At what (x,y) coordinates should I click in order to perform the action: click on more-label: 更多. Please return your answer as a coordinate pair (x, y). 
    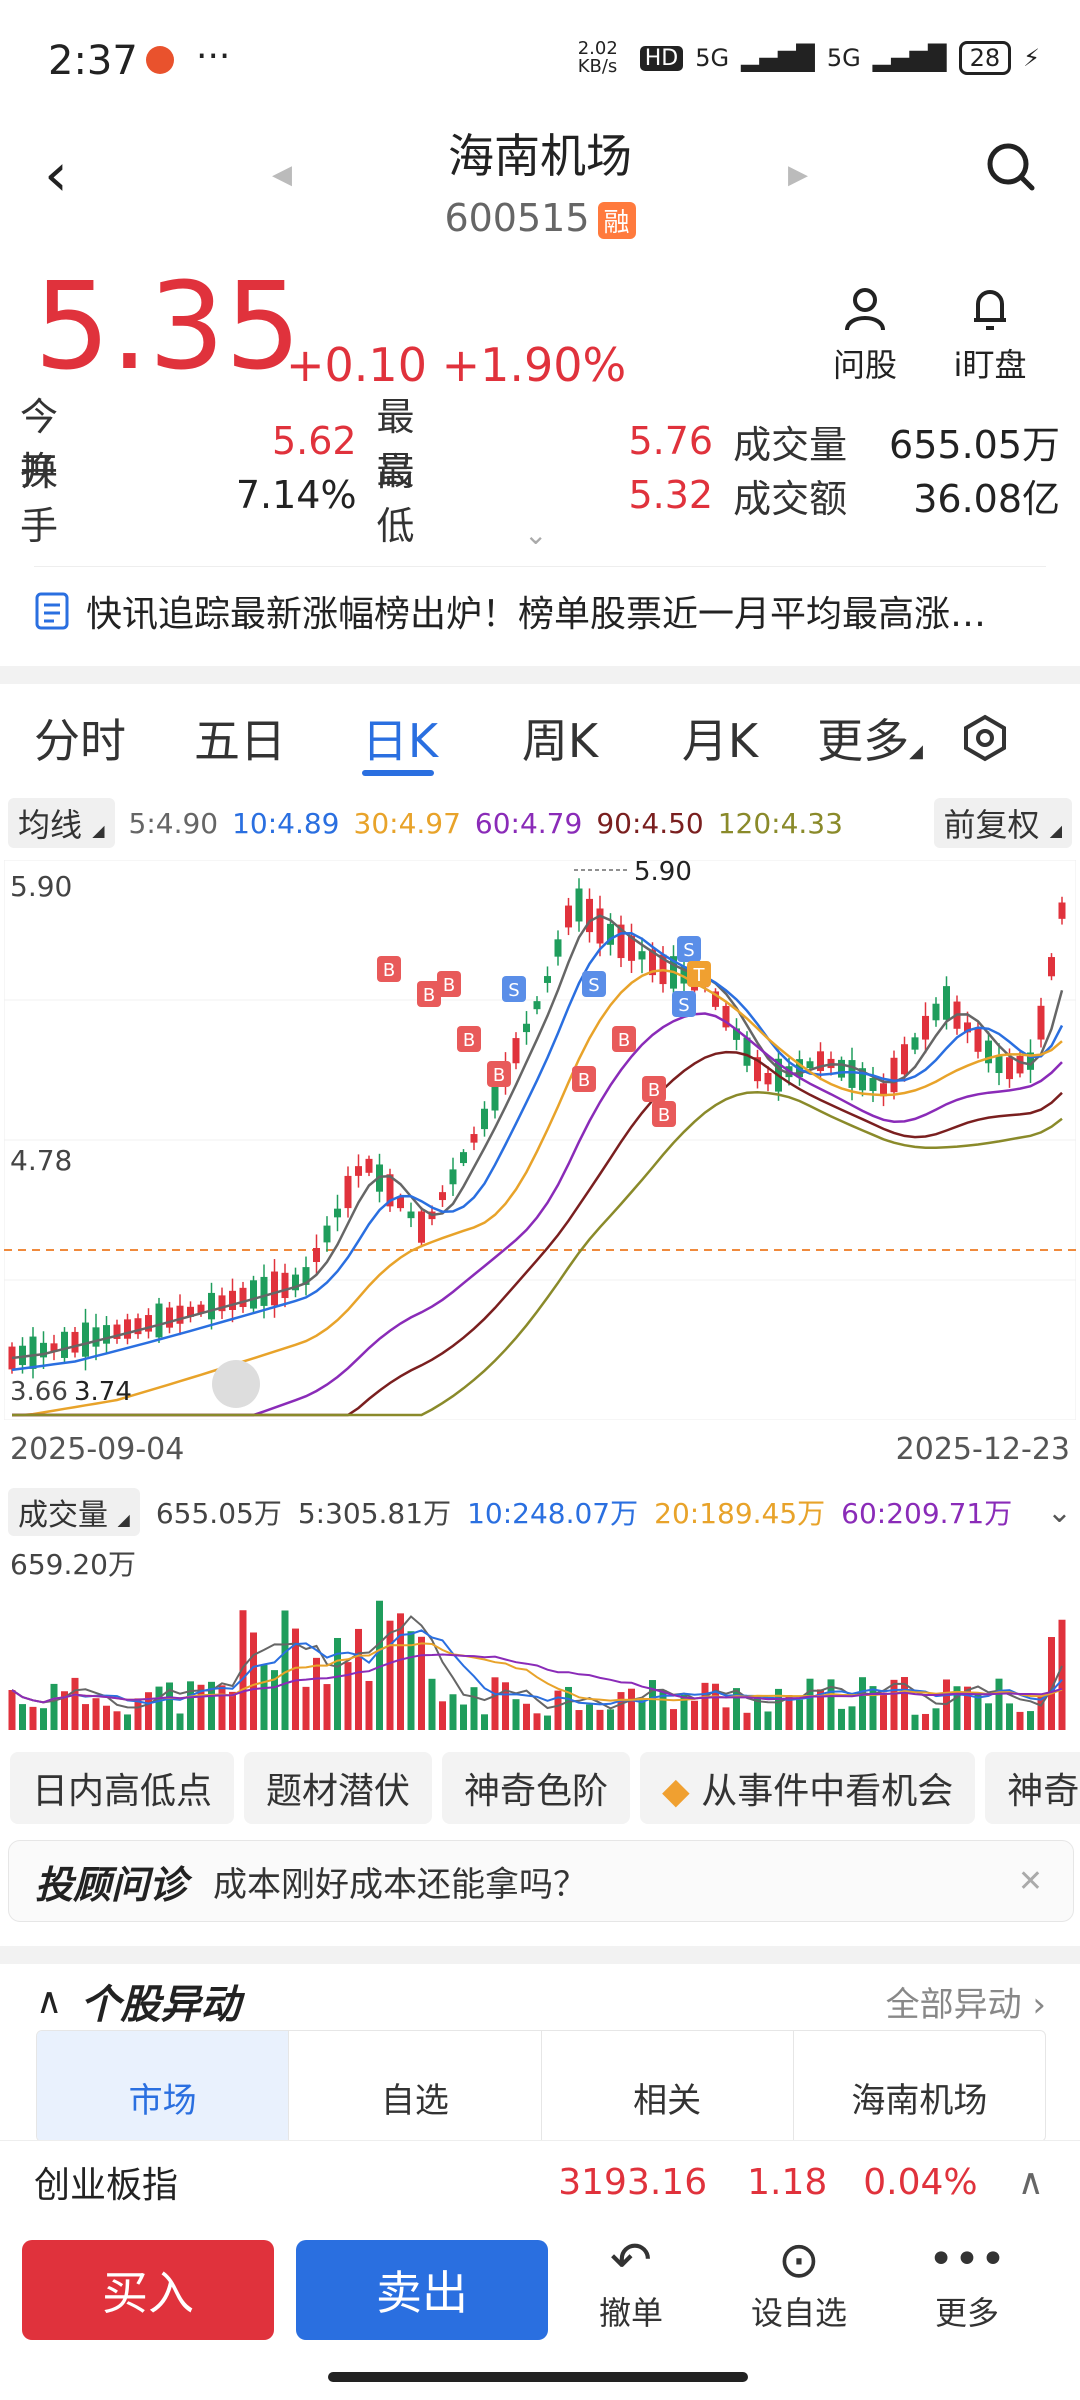
    Looking at the image, I should click on (966, 2313).